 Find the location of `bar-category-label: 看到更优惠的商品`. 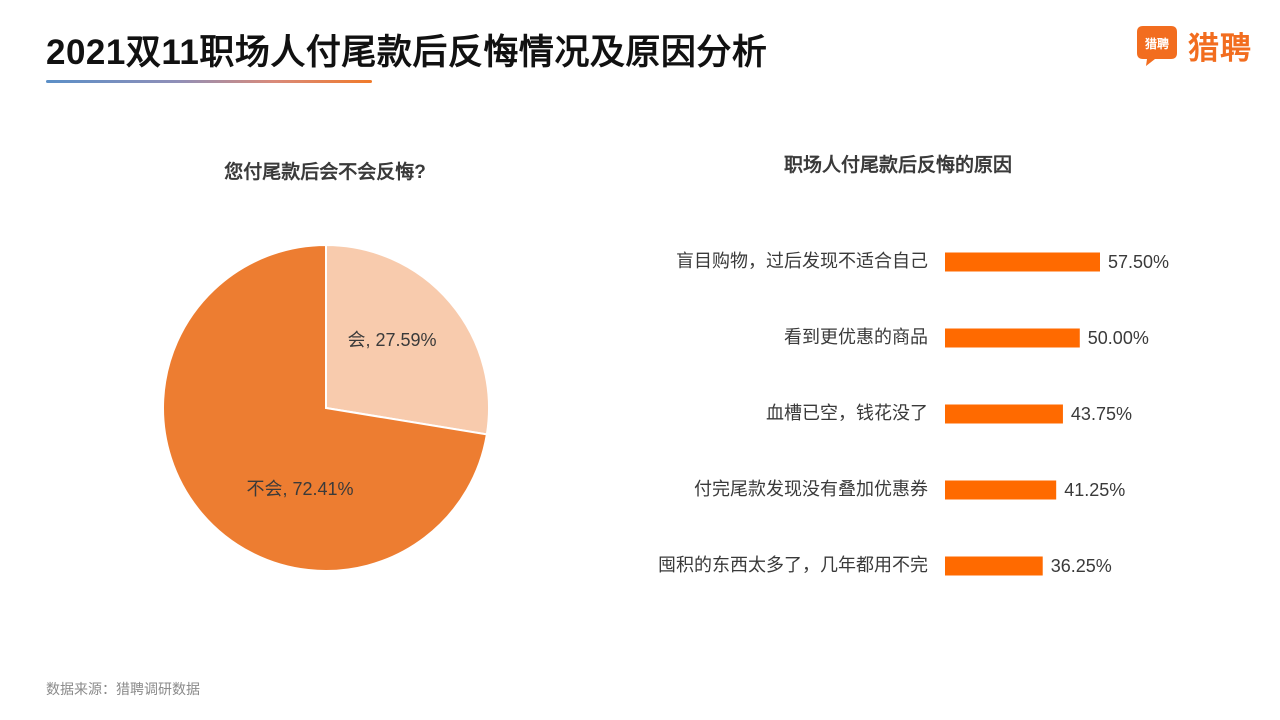

bar-category-label: 看到更优惠的商品 is located at coordinates (856, 337).